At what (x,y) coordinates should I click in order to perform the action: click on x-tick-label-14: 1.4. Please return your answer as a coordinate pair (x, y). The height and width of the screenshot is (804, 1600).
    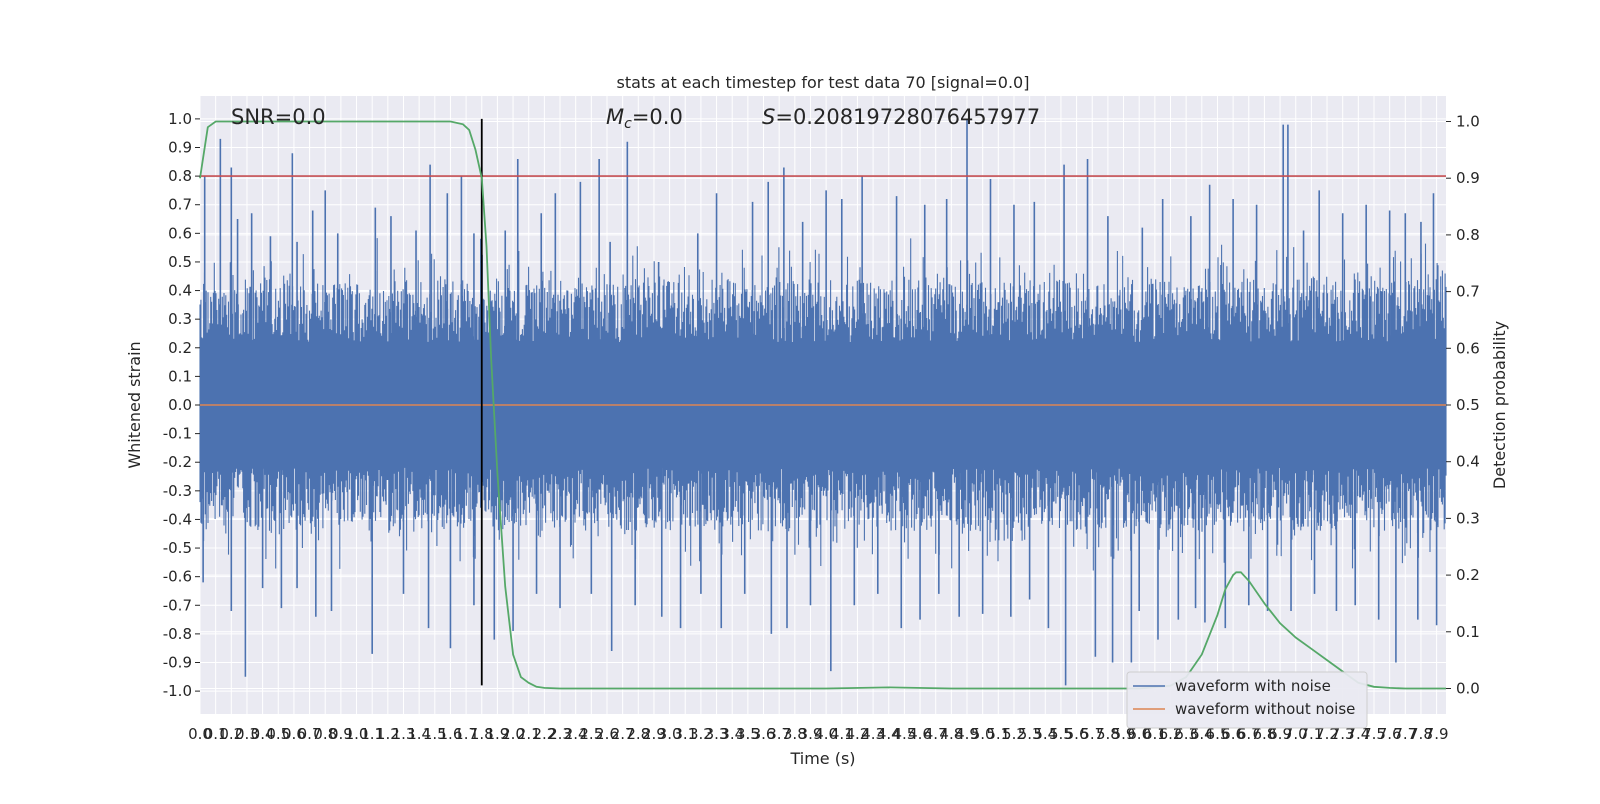
    Looking at the image, I should click on (419, 734).